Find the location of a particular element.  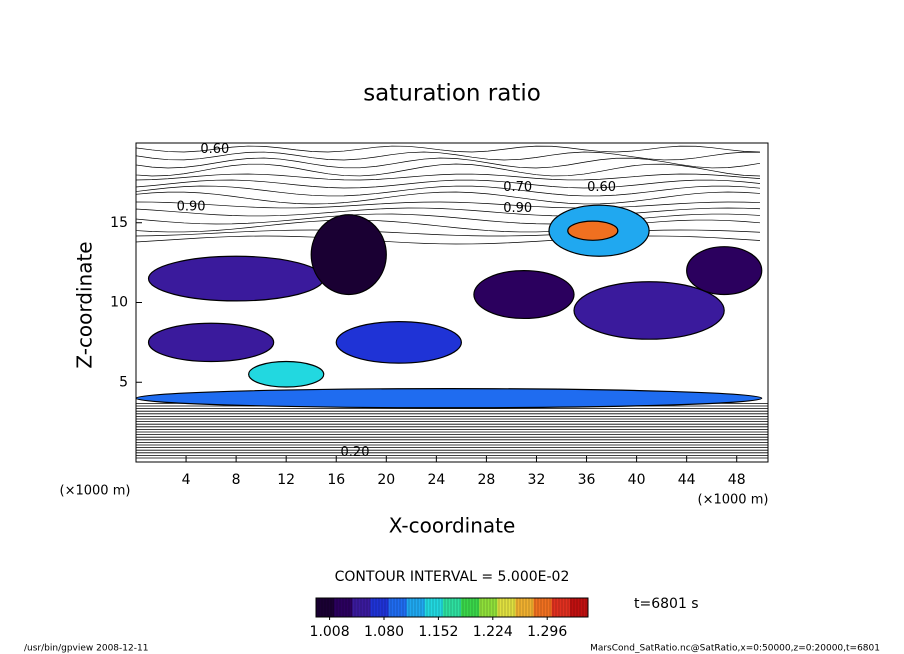

x-tick-label: 44 is located at coordinates (687, 480).